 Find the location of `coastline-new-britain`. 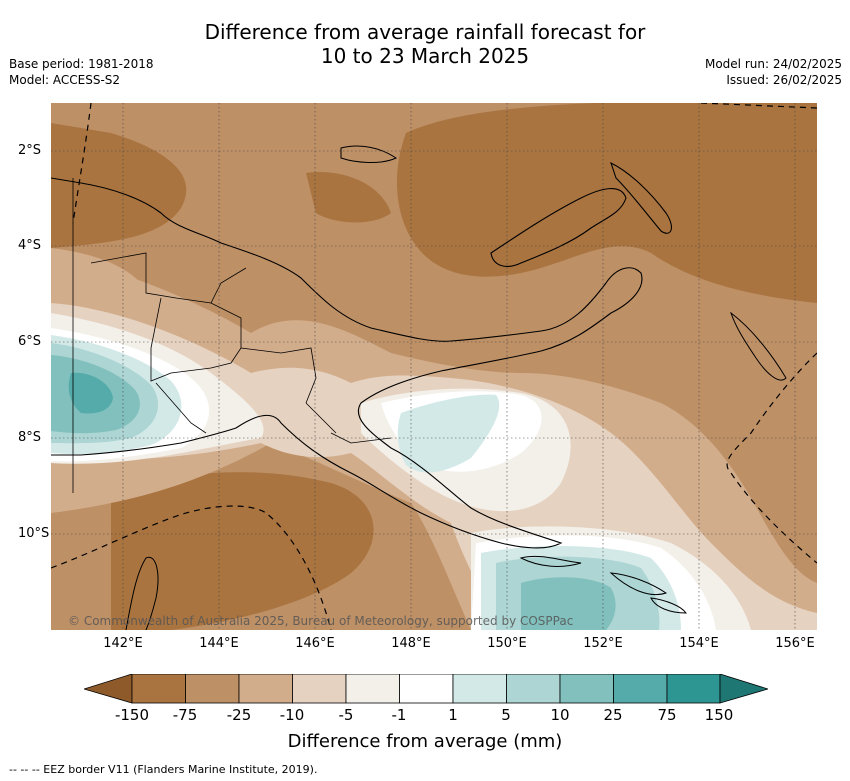

coastline-new-britain is located at coordinates (558, 227).